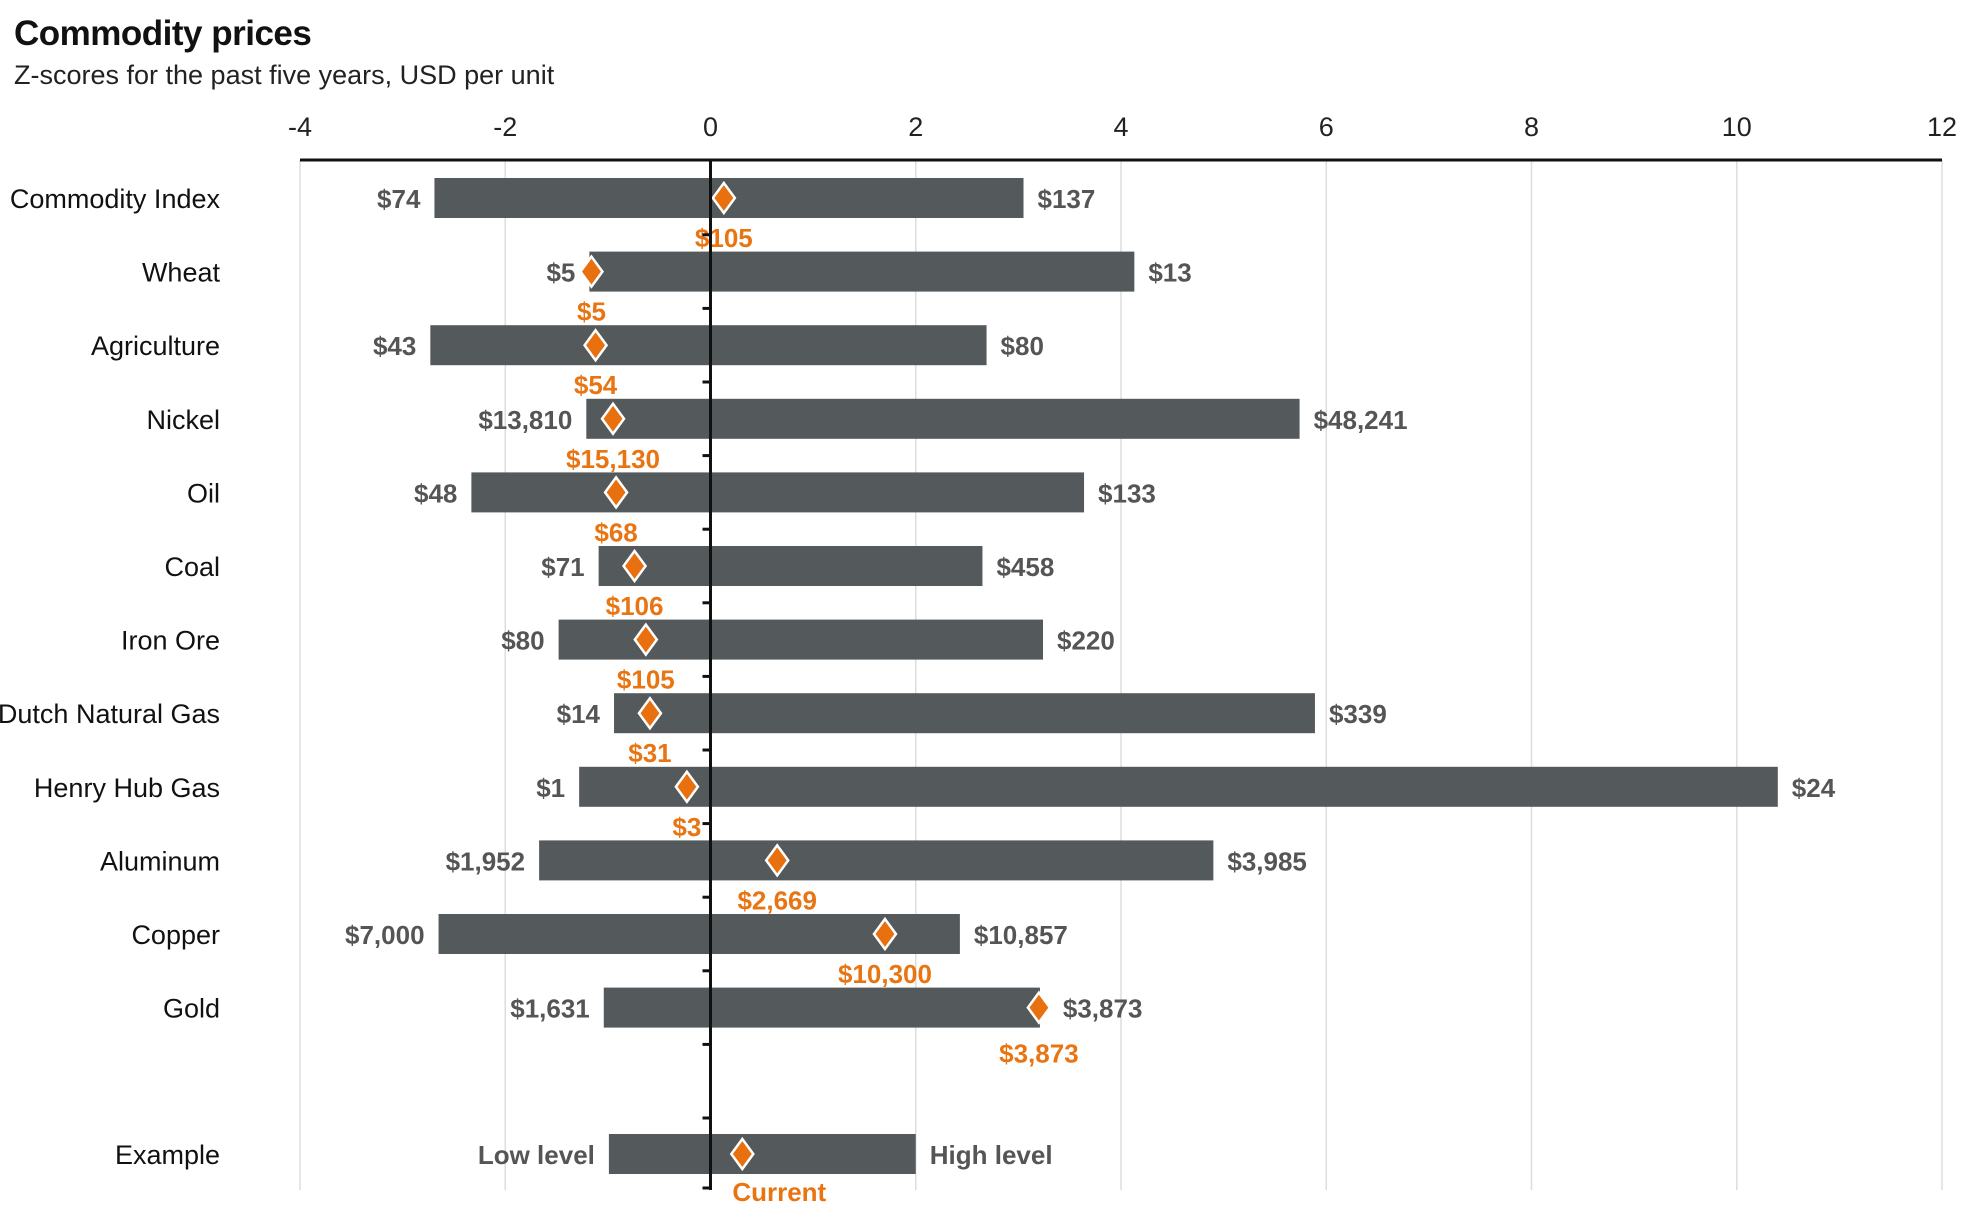 The image size is (1965, 1218). I want to click on low-value-label: $7,000, so click(385, 935).